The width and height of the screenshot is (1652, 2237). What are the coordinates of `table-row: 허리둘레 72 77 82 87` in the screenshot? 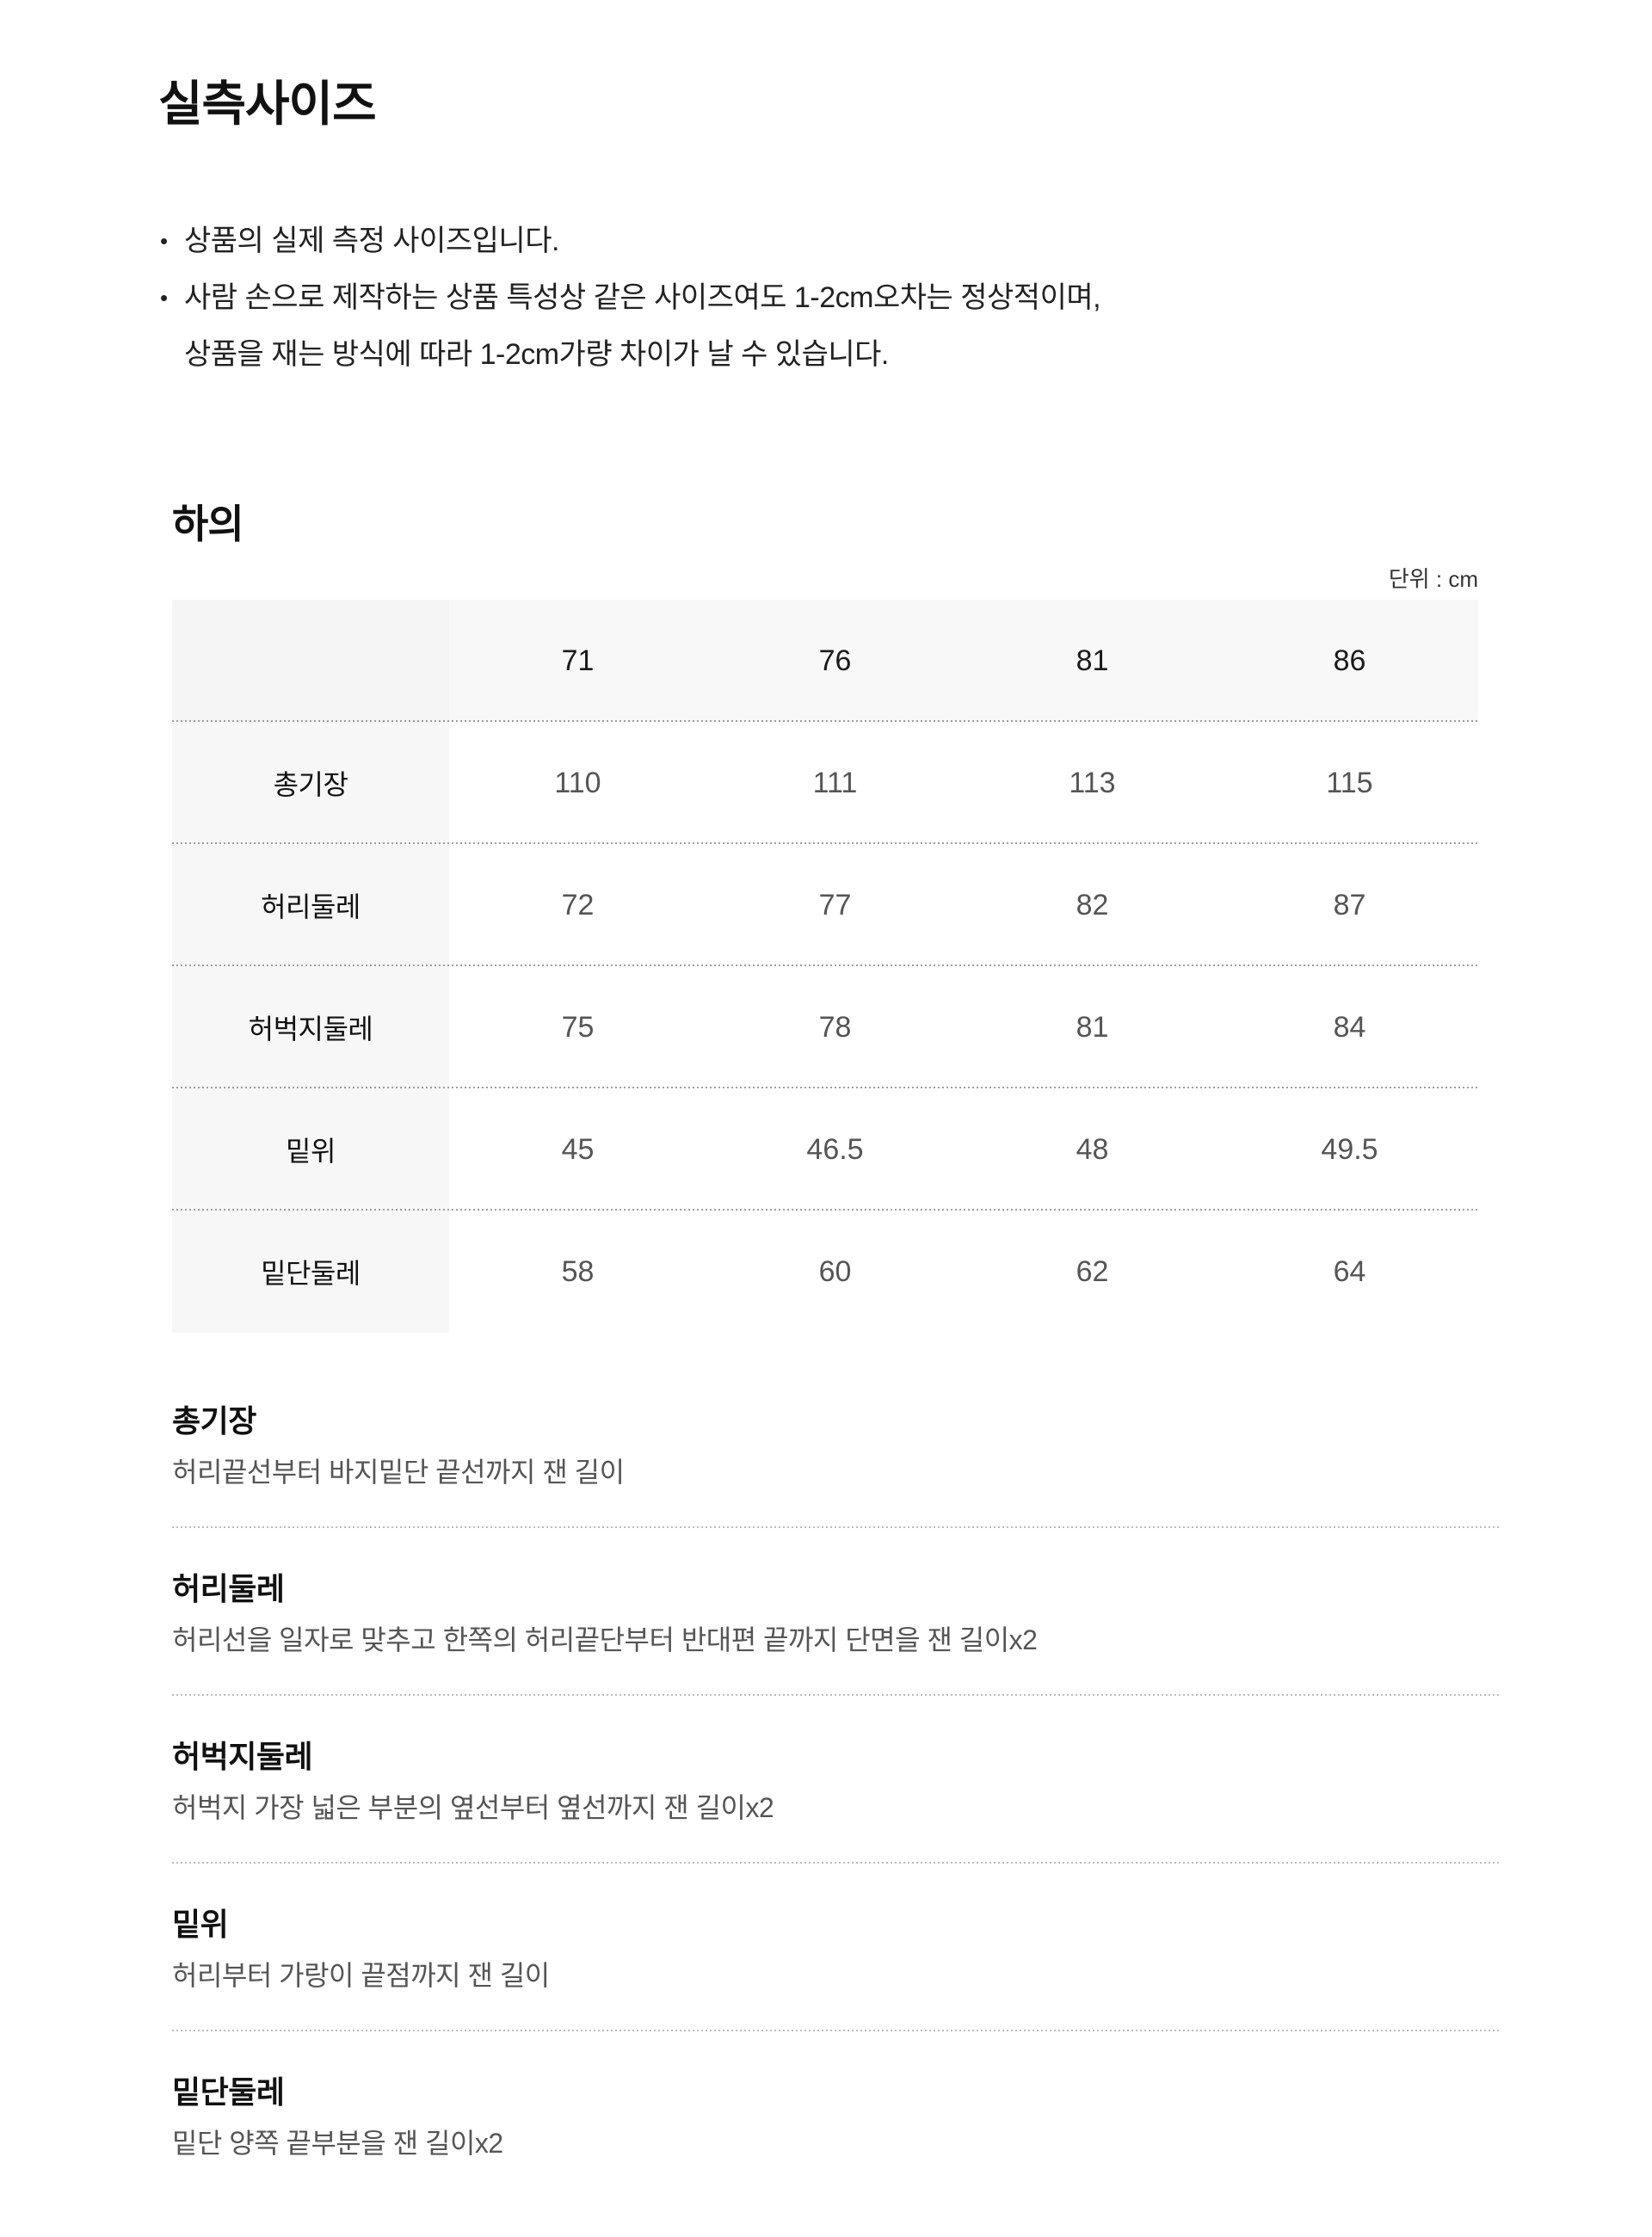 It's located at (825, 905).